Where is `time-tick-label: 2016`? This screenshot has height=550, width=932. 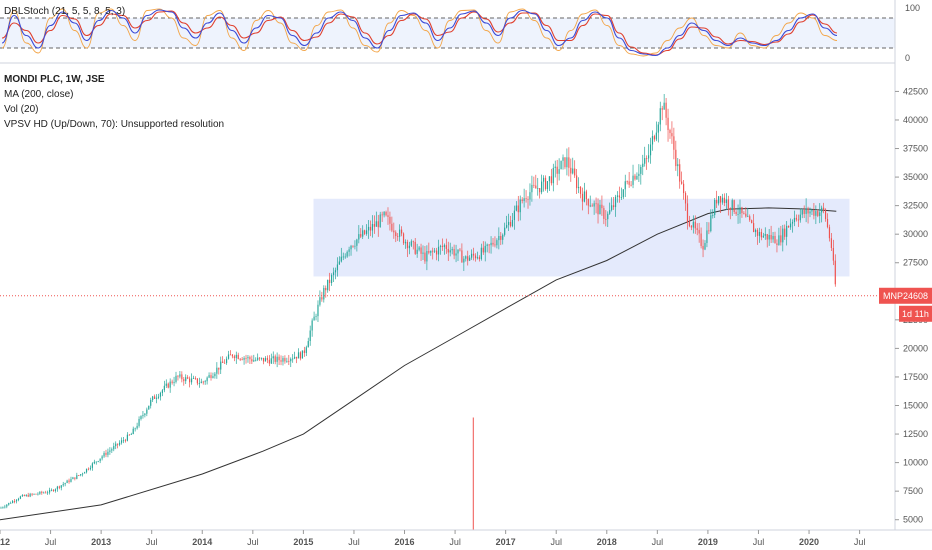 time-tick-label: 2016 is located at coordinates (405, 542).